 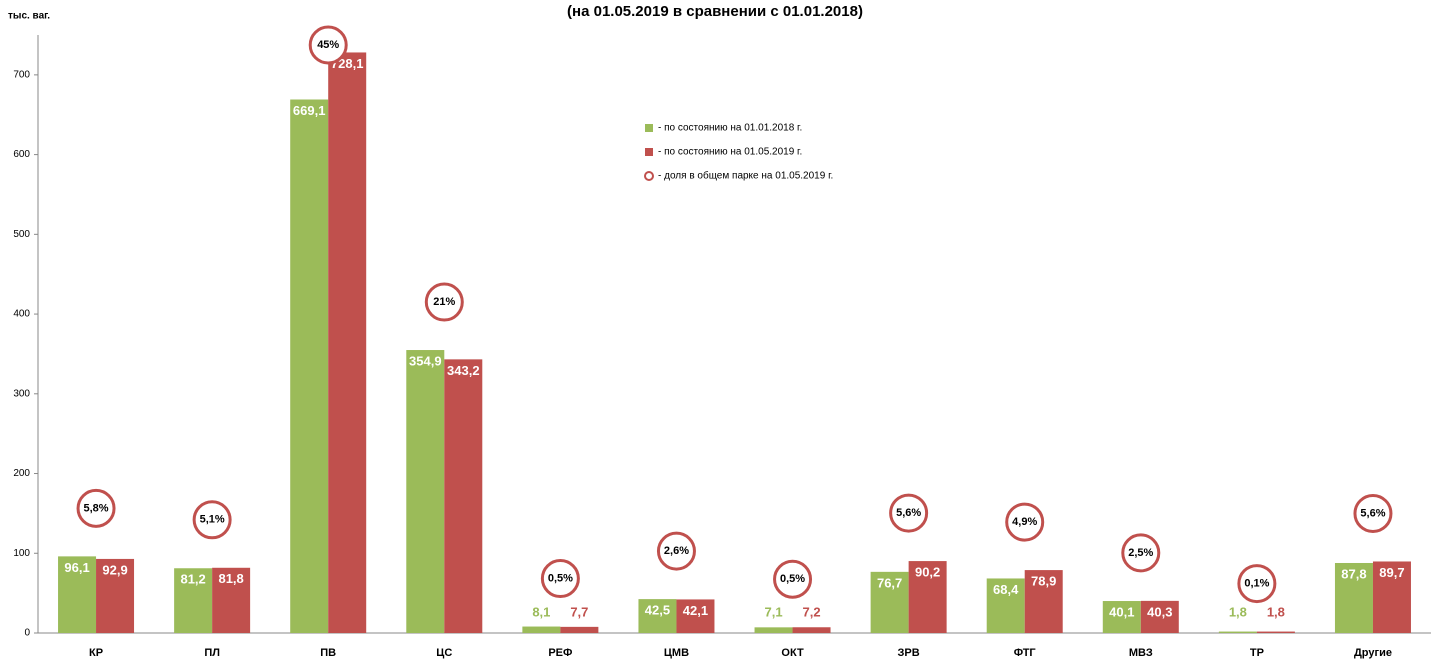 I want to click on x-tick-label: ФТГ, so click(x=1025, y=653).